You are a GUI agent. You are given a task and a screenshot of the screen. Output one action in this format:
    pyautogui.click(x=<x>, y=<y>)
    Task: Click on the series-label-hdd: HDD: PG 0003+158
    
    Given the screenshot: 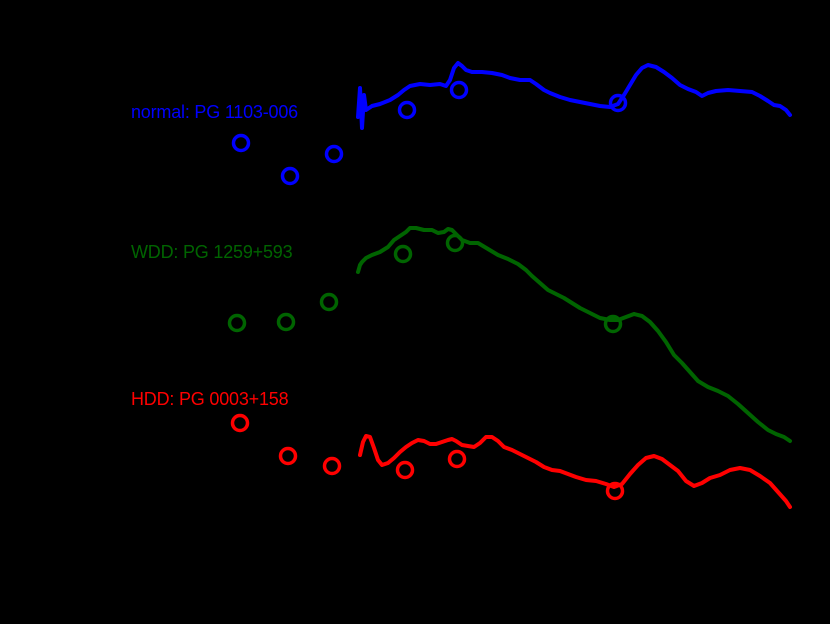 What is the action you would take?
    pyautogui.click(x=210, y=399)
    